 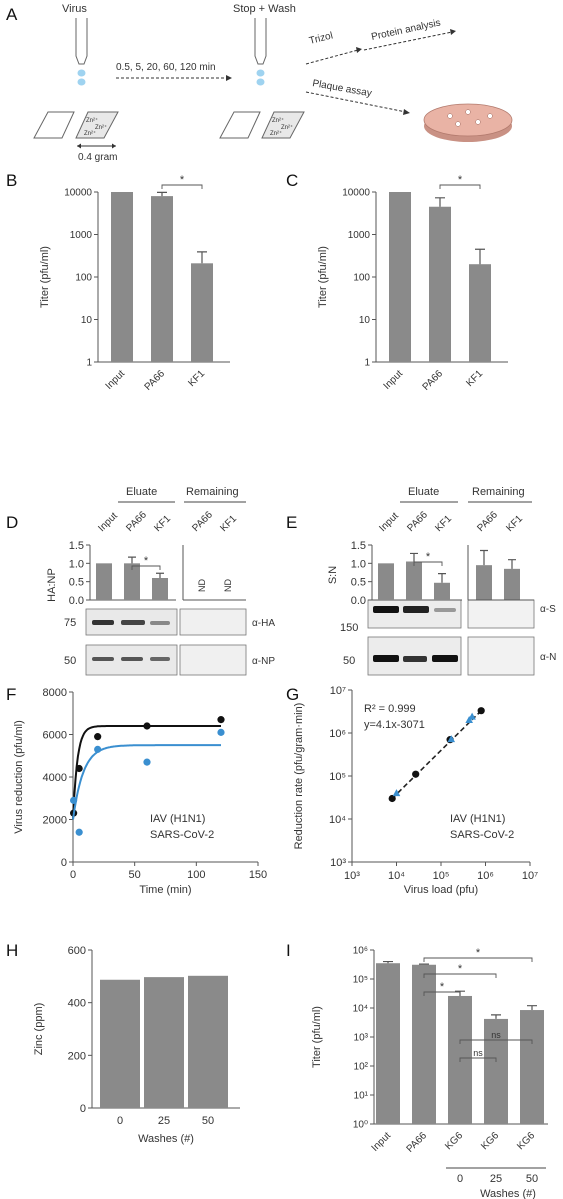 I want to click on fit-curve, so click(x=146, y=772).